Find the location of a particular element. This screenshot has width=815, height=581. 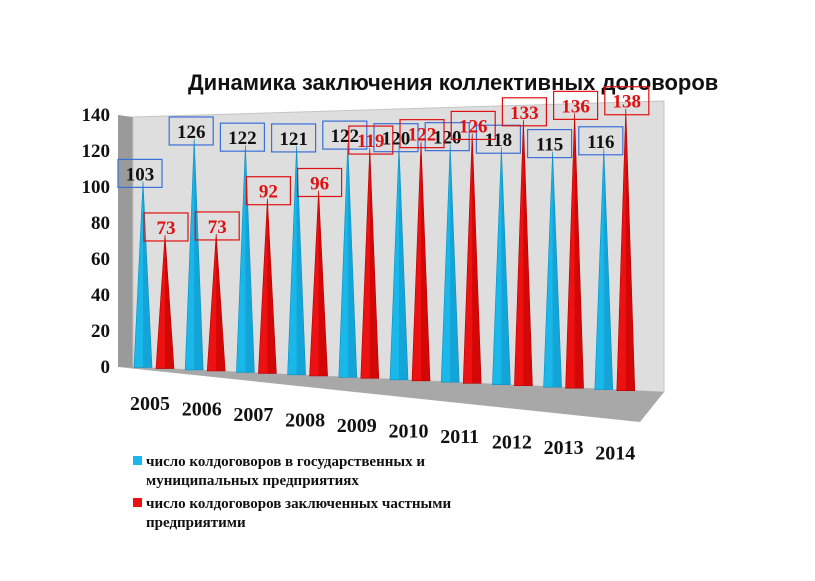

x-tick-label: 2005 is located at coordinates (150, 404).